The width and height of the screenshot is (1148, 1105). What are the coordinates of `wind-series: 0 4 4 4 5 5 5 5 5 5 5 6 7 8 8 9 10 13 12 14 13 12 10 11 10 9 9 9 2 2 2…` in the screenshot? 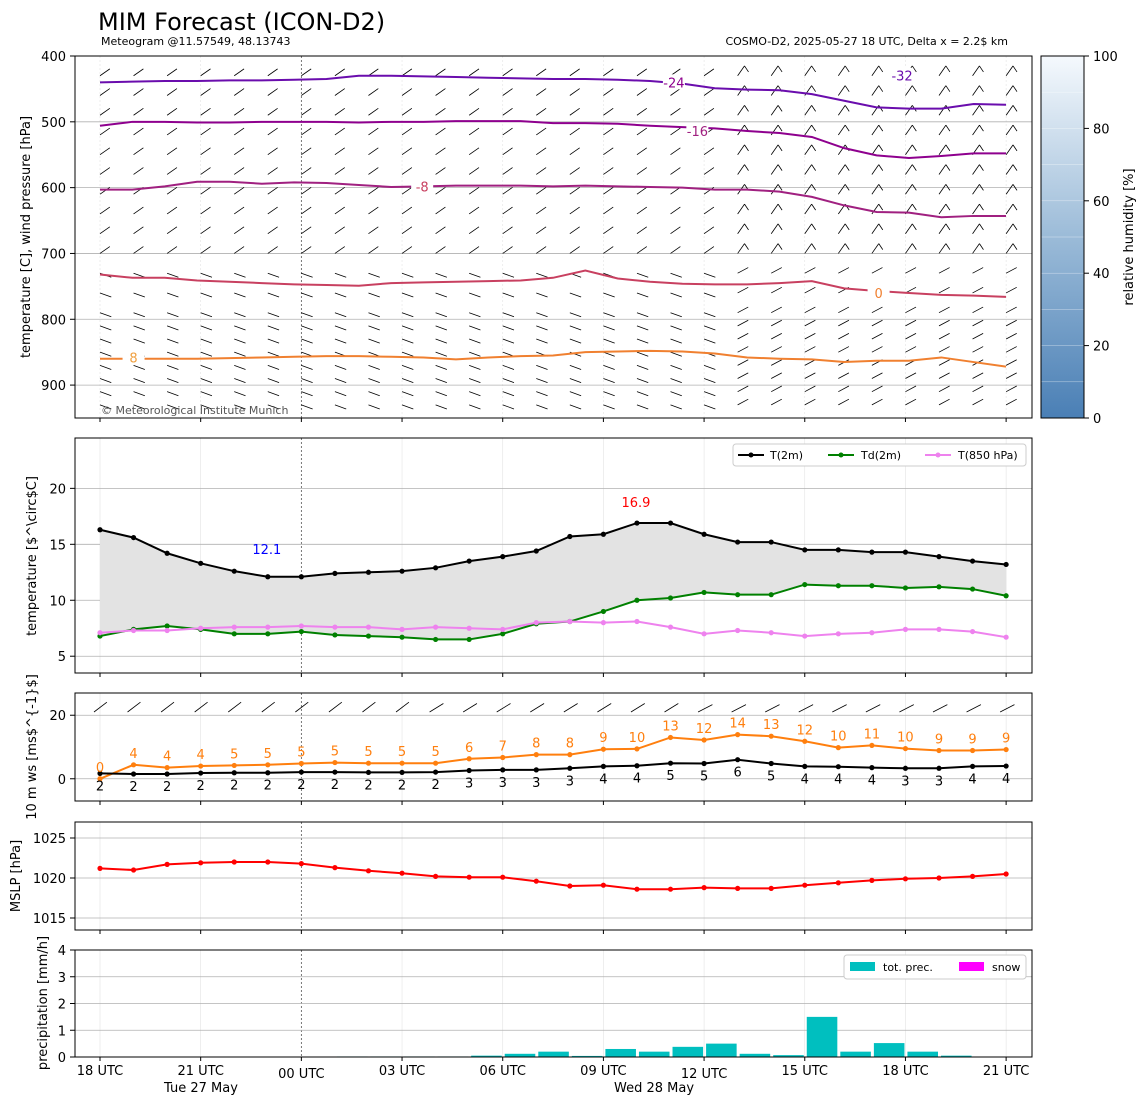 It's located at (553, 756).